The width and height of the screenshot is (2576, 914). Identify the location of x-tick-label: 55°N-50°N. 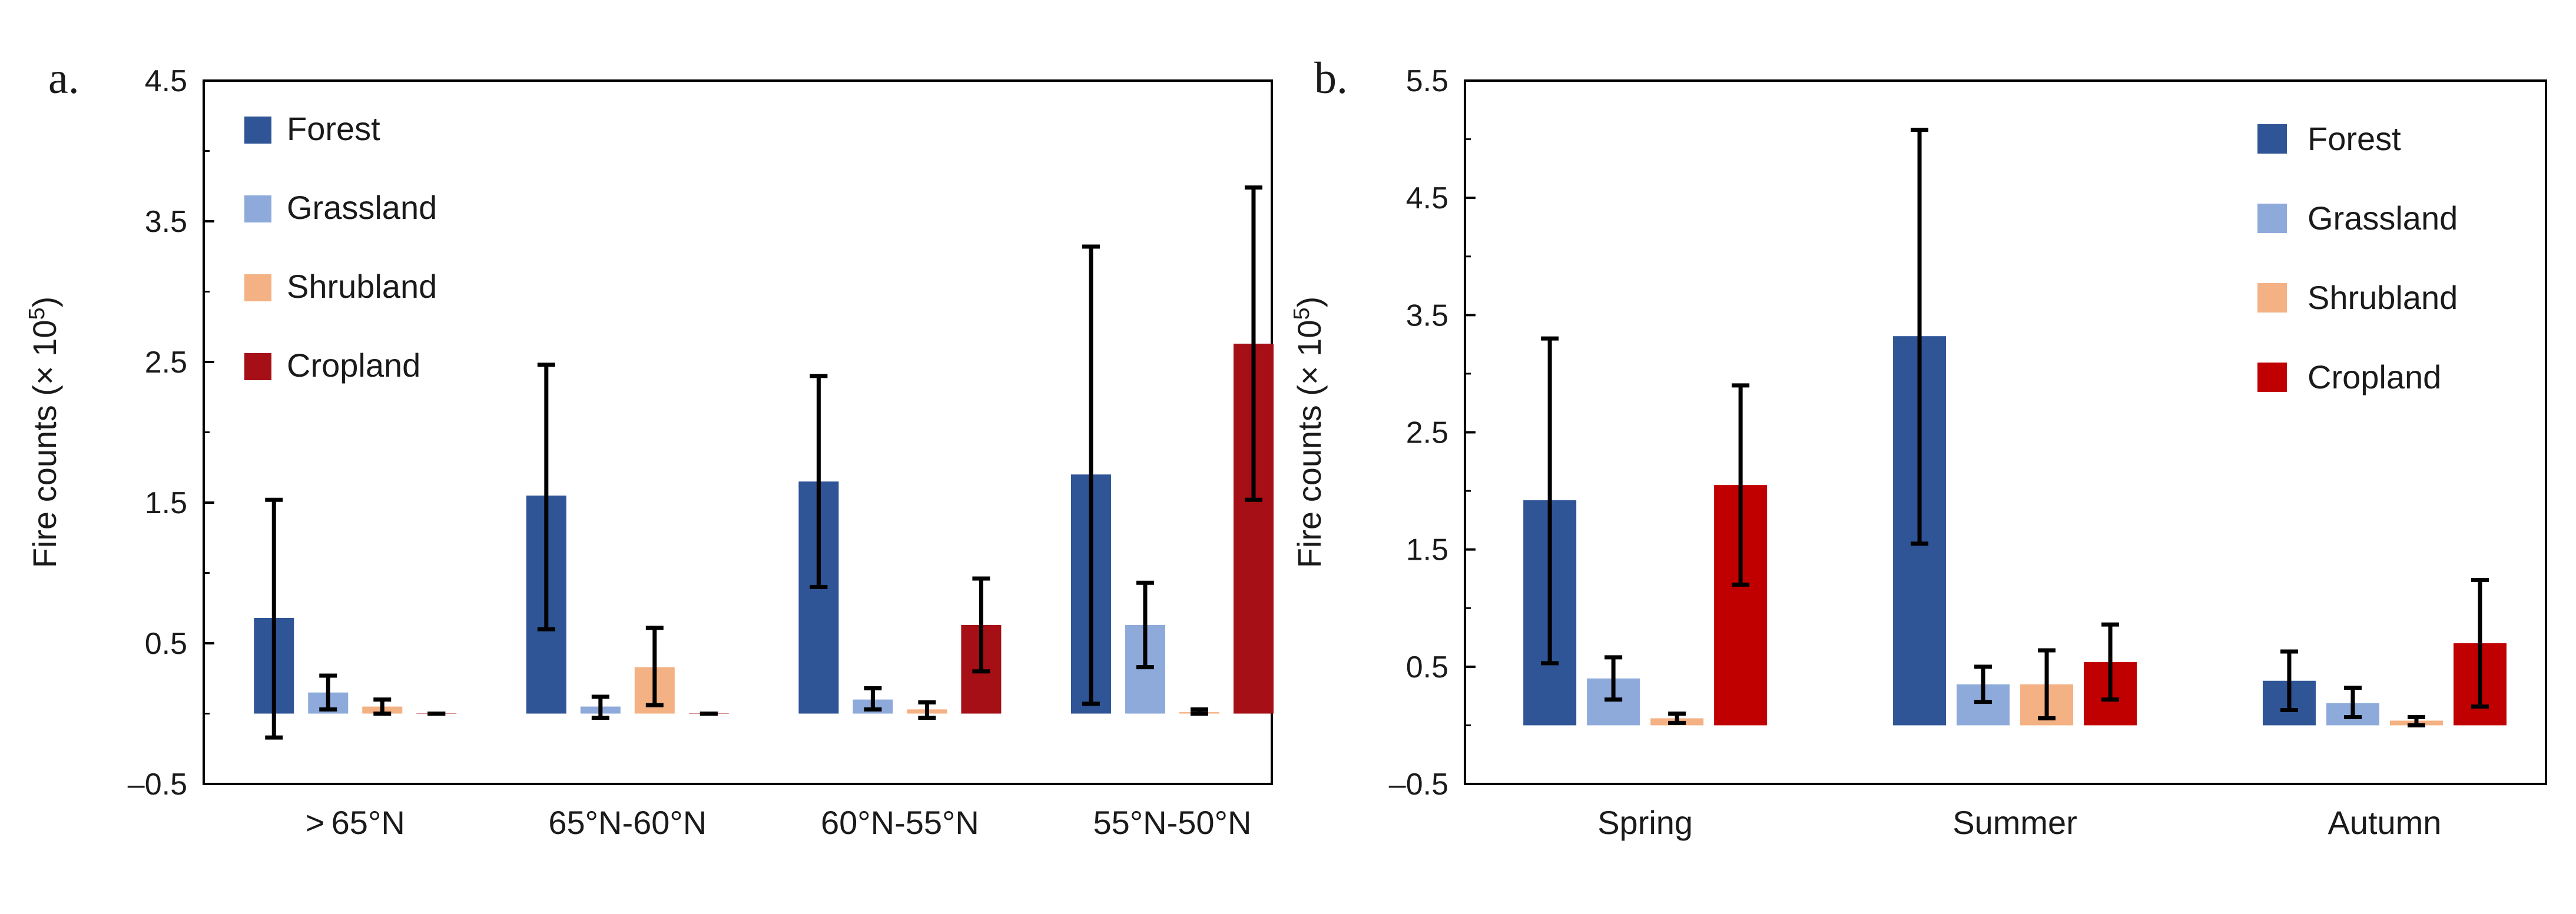
(1172, 822).